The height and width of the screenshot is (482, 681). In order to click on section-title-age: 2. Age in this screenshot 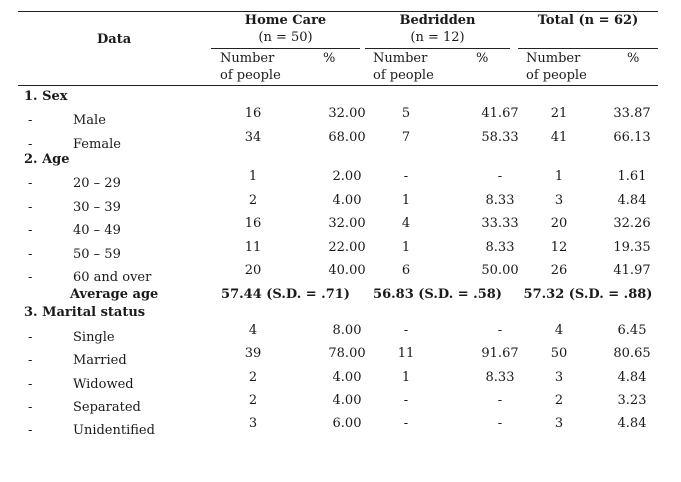, I will do `click(47, 159)`.